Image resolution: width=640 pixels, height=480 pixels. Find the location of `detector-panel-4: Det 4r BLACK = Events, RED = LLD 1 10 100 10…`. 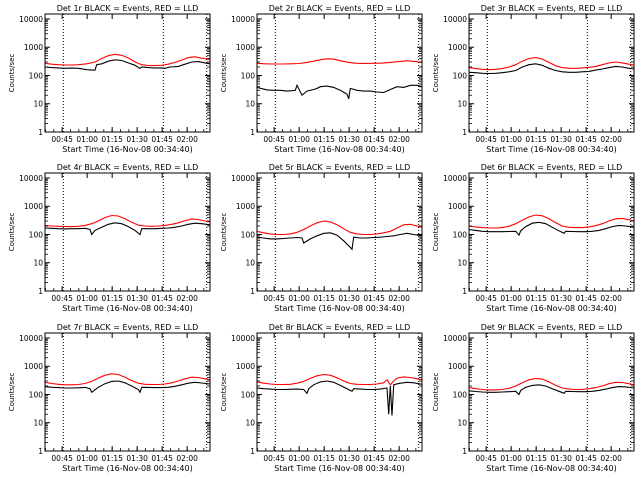

detector-panel-4: Det 4r BLACK = Events, RED = LLD 1 10 100 10… is located at coordinates (109, 238).